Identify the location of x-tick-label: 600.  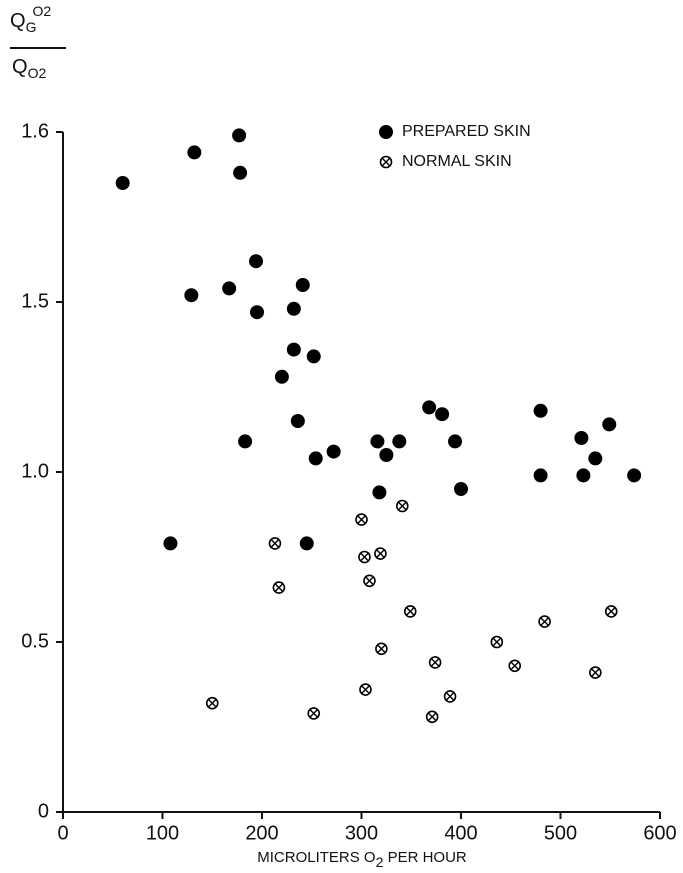
(659, 833).